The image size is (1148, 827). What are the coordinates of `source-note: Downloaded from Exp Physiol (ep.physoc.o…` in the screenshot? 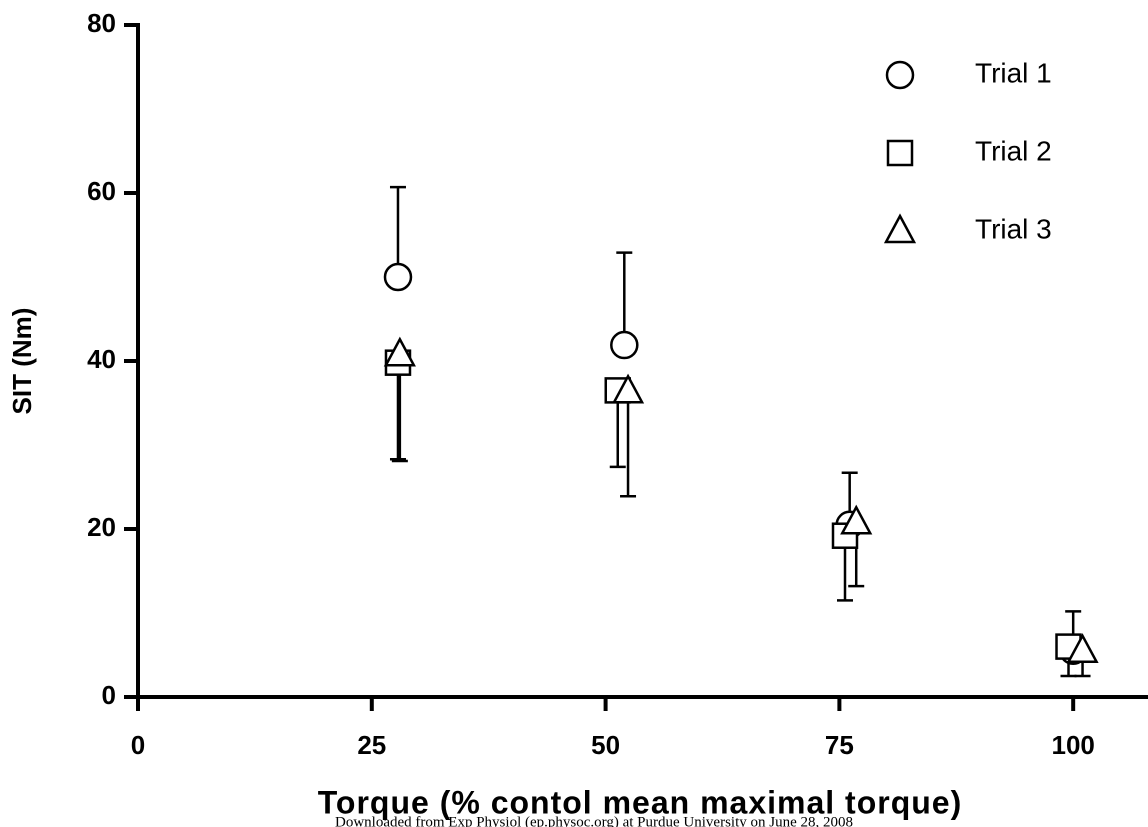 It's located at (594, 820).